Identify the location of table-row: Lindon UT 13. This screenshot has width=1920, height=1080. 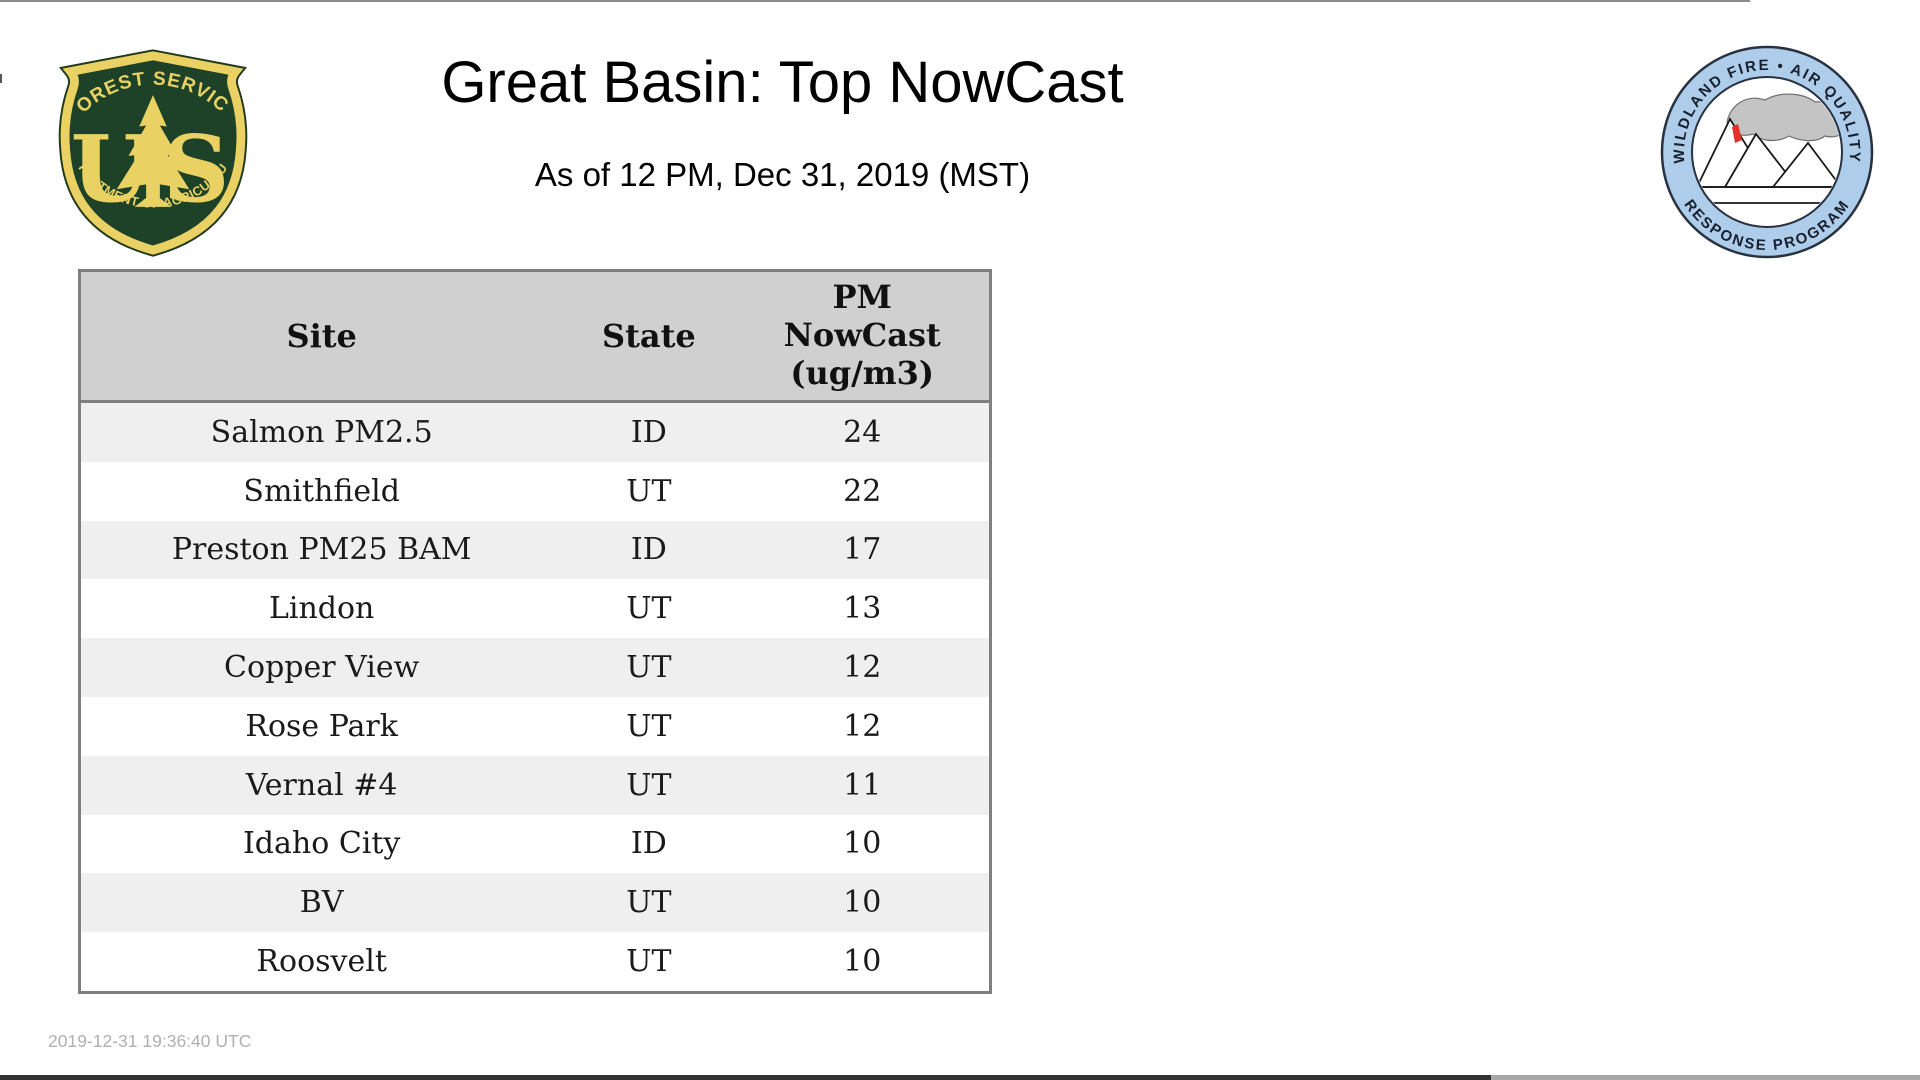
(535, 609).